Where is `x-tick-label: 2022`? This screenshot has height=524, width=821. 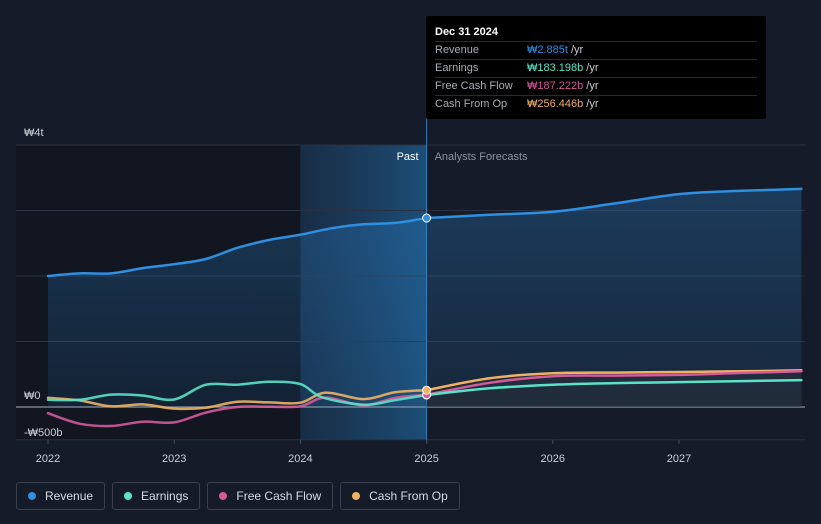
x-tick-label: 2022 is located at coordinates (48, 459).